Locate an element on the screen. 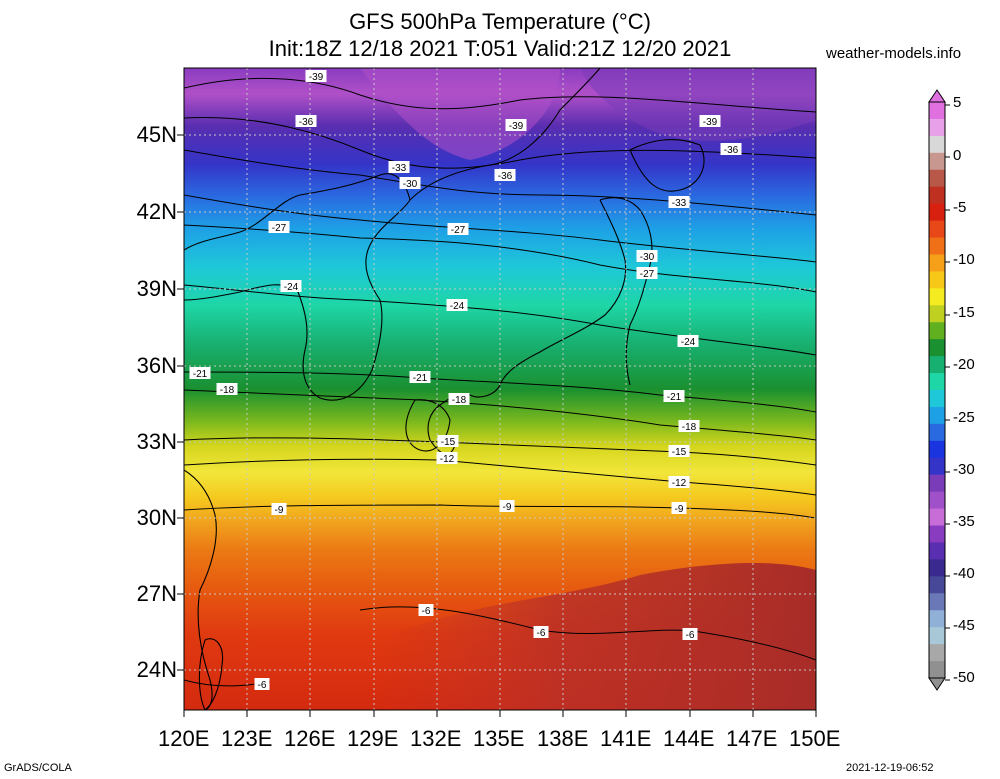  colorbar-label-m45: -45 is located at coordinates (964, 625).